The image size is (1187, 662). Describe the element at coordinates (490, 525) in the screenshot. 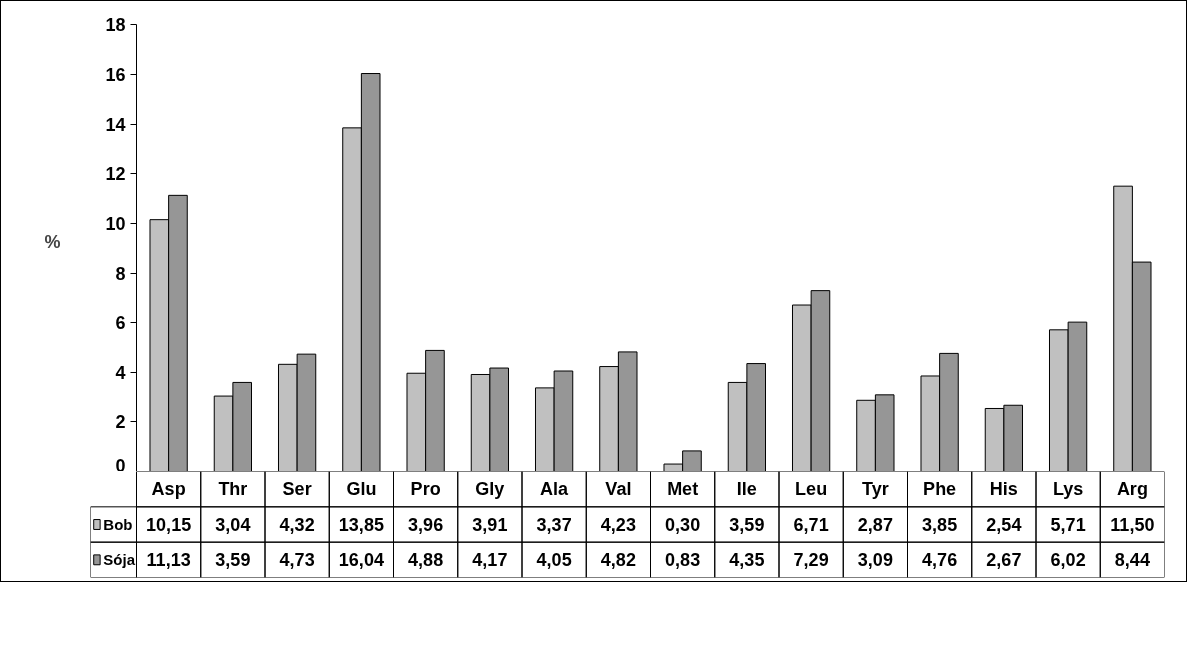

I see `data-label: 3,91` at that location.